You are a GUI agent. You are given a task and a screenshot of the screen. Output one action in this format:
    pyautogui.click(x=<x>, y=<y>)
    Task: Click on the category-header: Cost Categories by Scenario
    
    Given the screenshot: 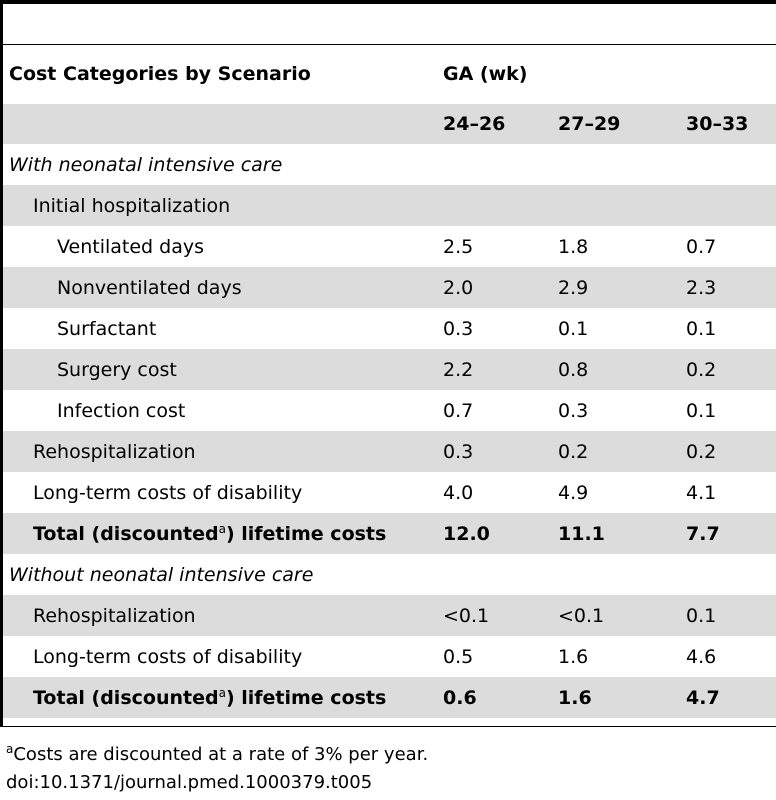 What is the action you would take?
    pyautogui.click(x=160, y=74)
    